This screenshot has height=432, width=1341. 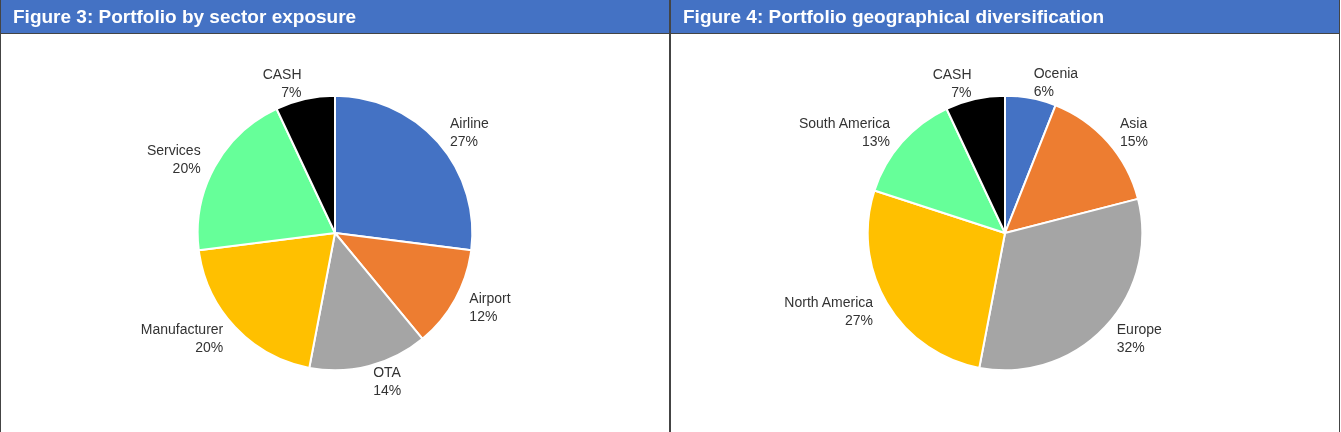 I want to click on data-label: 32%, so click(x=1130, y=346).